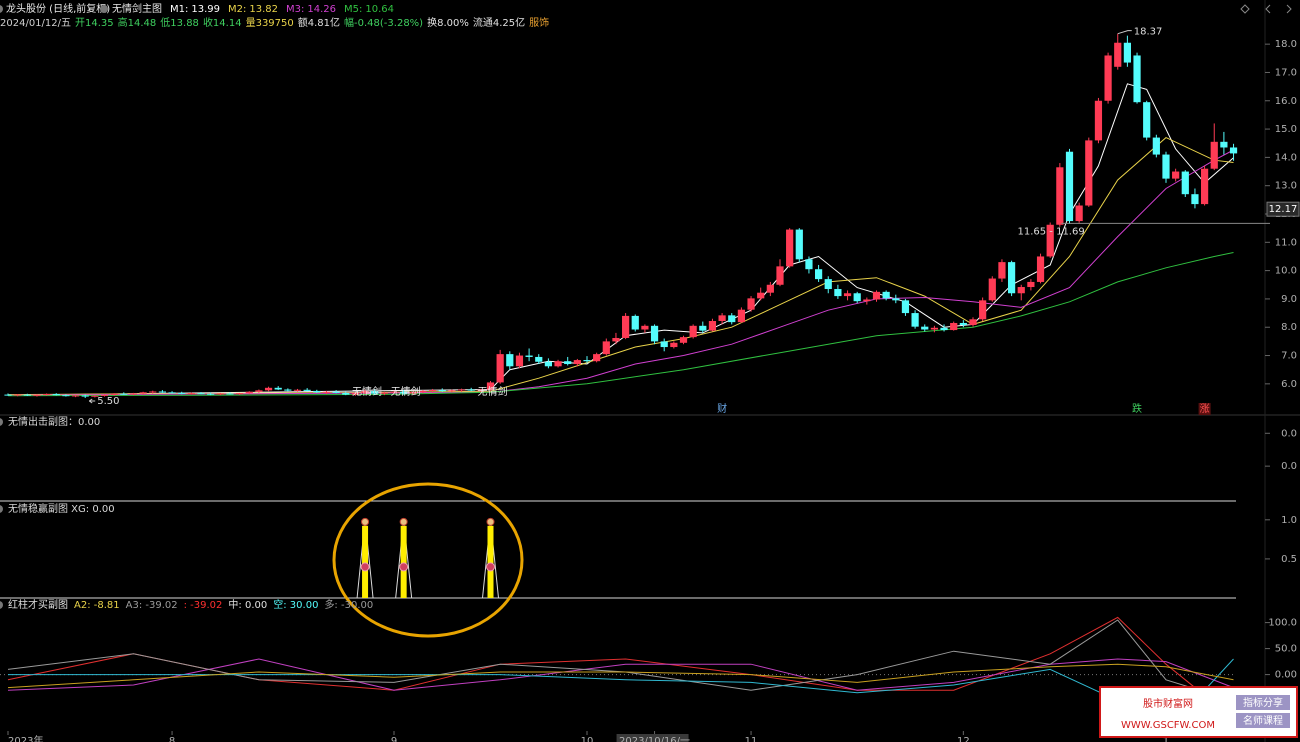 This screenshot has width=1300, height=742. I want to click on low-marker, so click(92, 401).